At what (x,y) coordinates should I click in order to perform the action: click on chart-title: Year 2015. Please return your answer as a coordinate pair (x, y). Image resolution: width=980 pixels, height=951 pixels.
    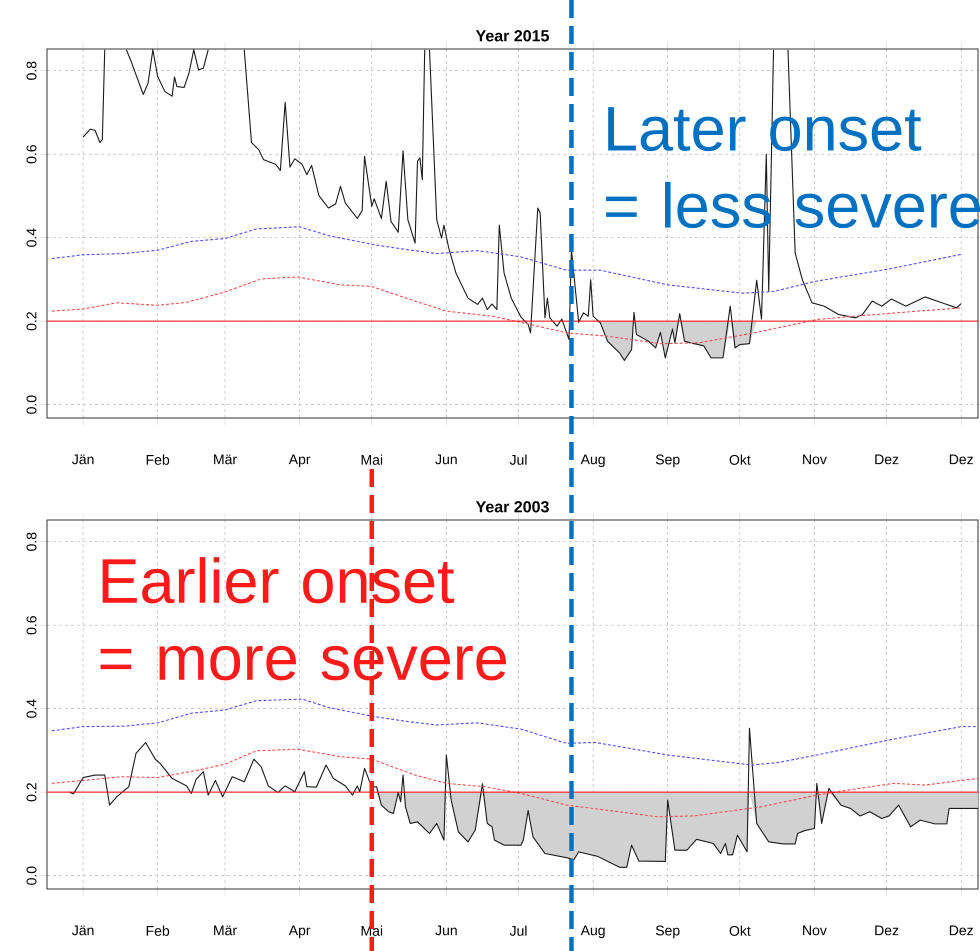
    Looking at the image, I should click on (512, 36).